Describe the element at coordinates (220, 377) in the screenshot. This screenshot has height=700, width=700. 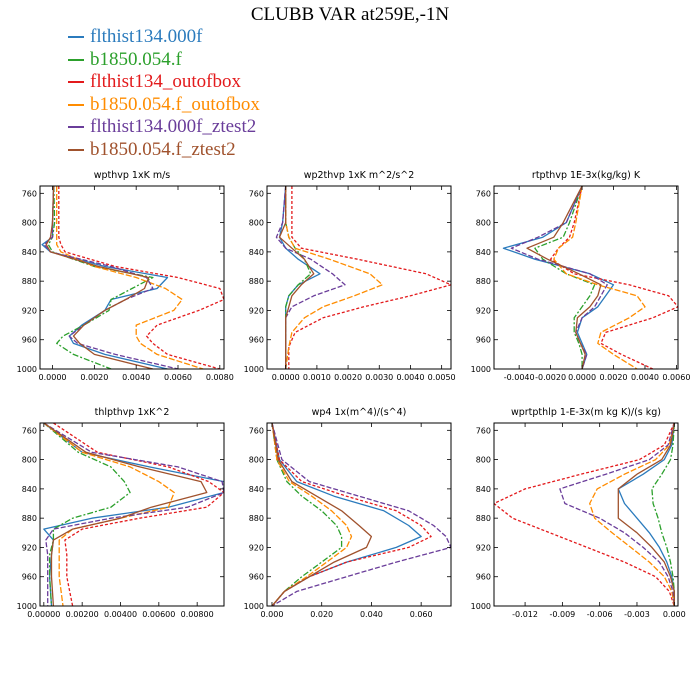
I see `x-tick-label: 0.0080` at that location.